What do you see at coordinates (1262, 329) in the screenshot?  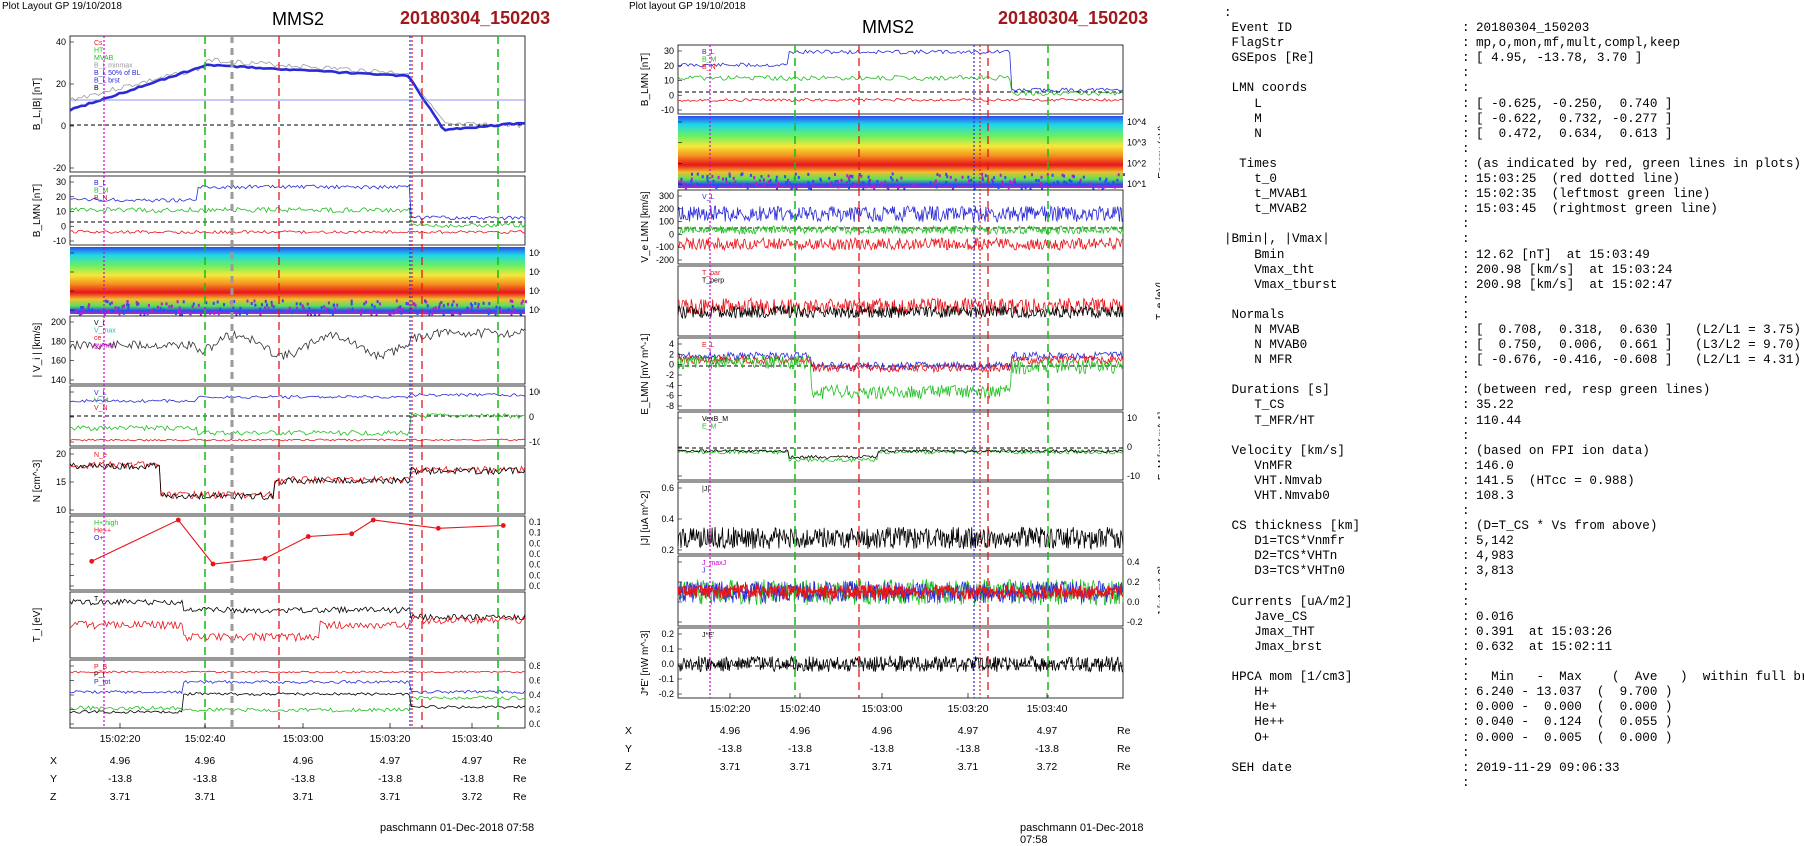 I see `info-key: N MVAB` at bounding box center [1262, 329].